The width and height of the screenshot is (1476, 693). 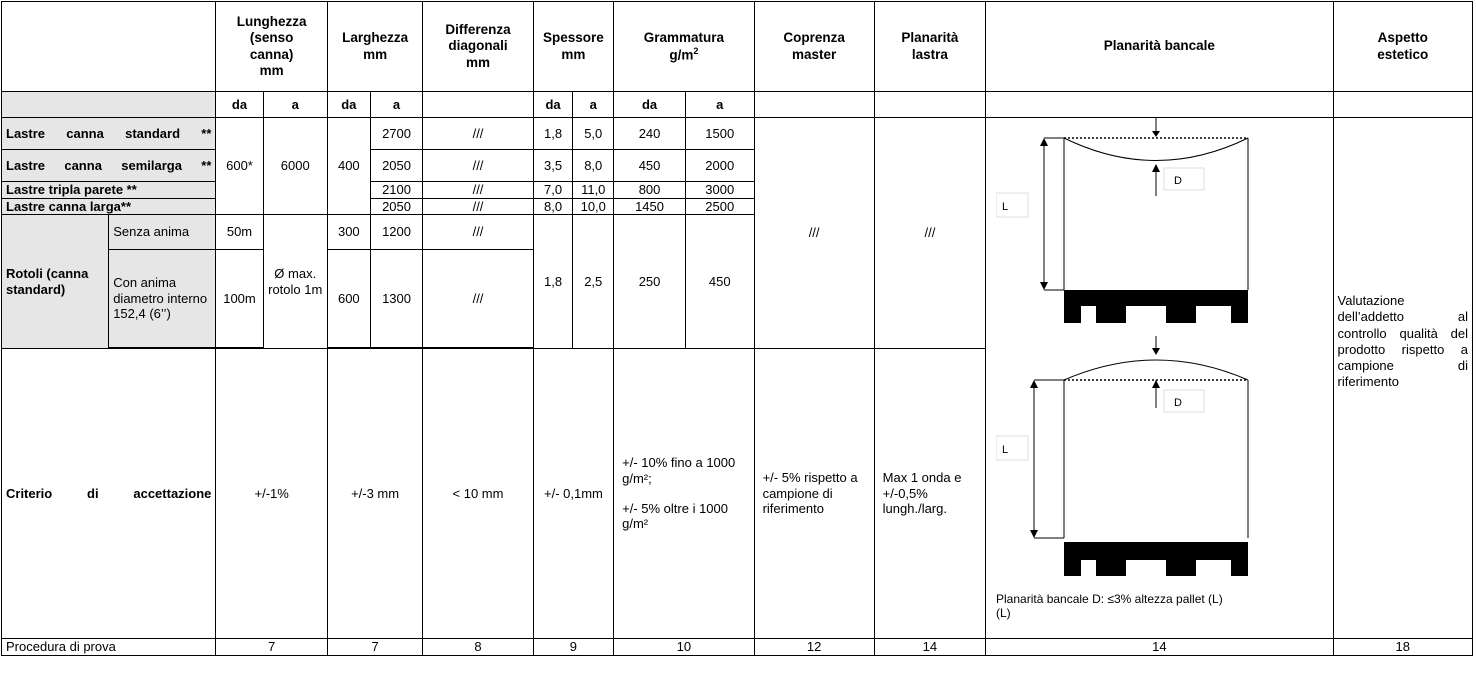 I want to click on criterio-spessore: +/- 0,1mm, so click(x=573, y=493).